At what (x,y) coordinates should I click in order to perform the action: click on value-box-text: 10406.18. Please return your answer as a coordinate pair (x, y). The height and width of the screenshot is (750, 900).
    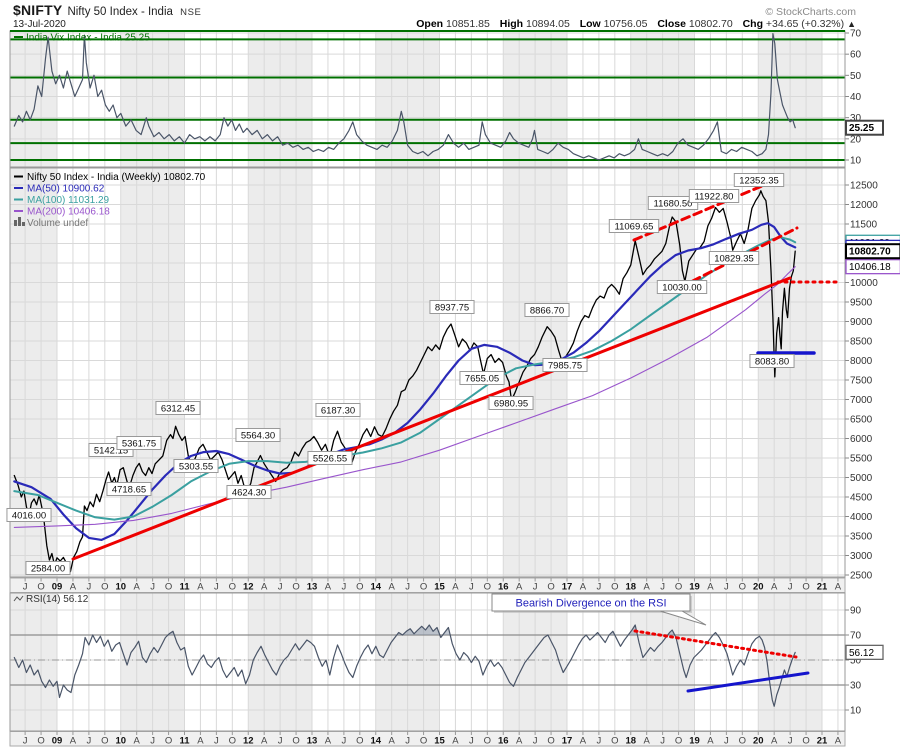
    Looking at the image, I should click on (870, 267).